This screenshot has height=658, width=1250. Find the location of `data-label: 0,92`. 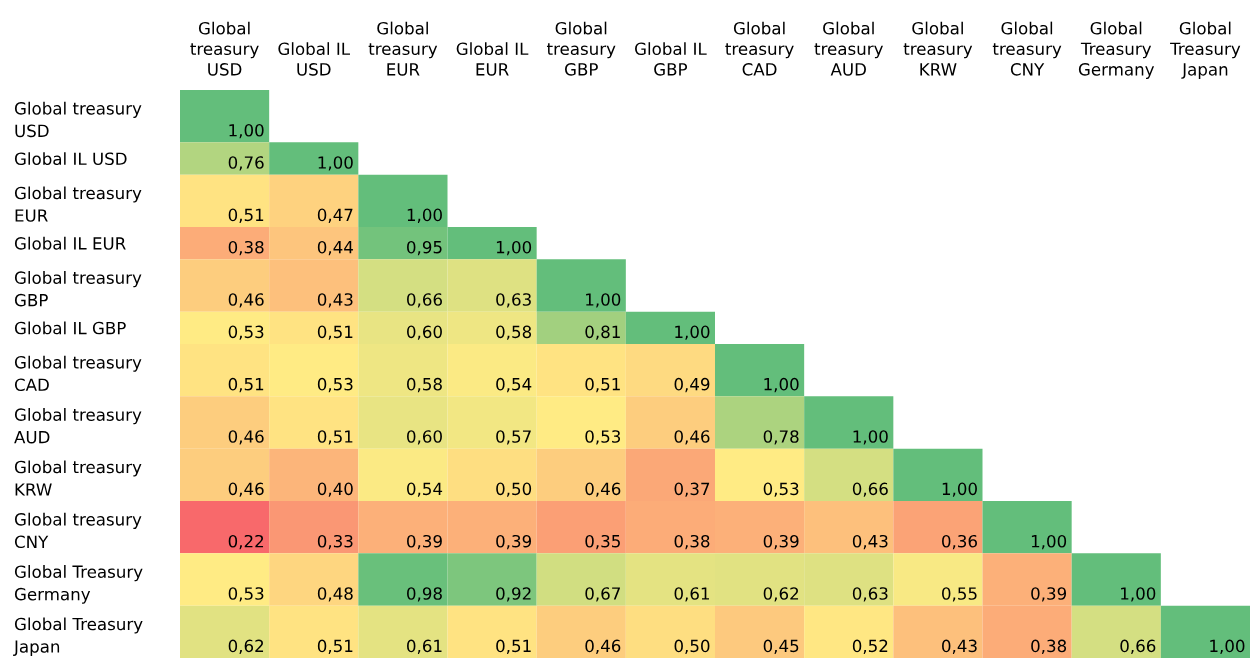

data-label: 0,92 is located at coordinates (513, 594).